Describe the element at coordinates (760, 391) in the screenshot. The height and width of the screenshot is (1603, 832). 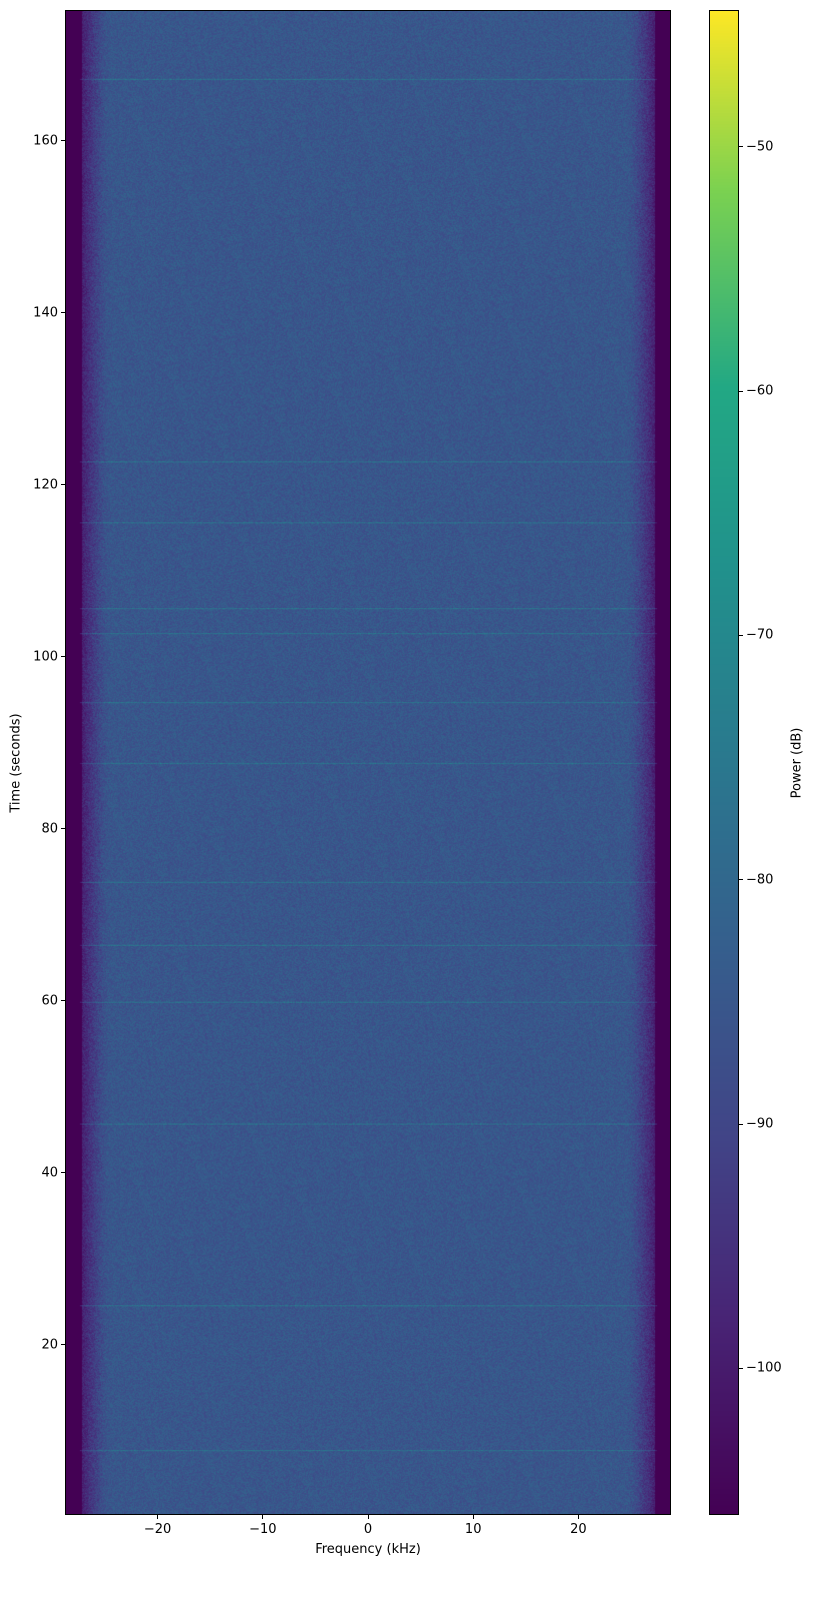
I see `colorbar-tick-label: −60` at that location.